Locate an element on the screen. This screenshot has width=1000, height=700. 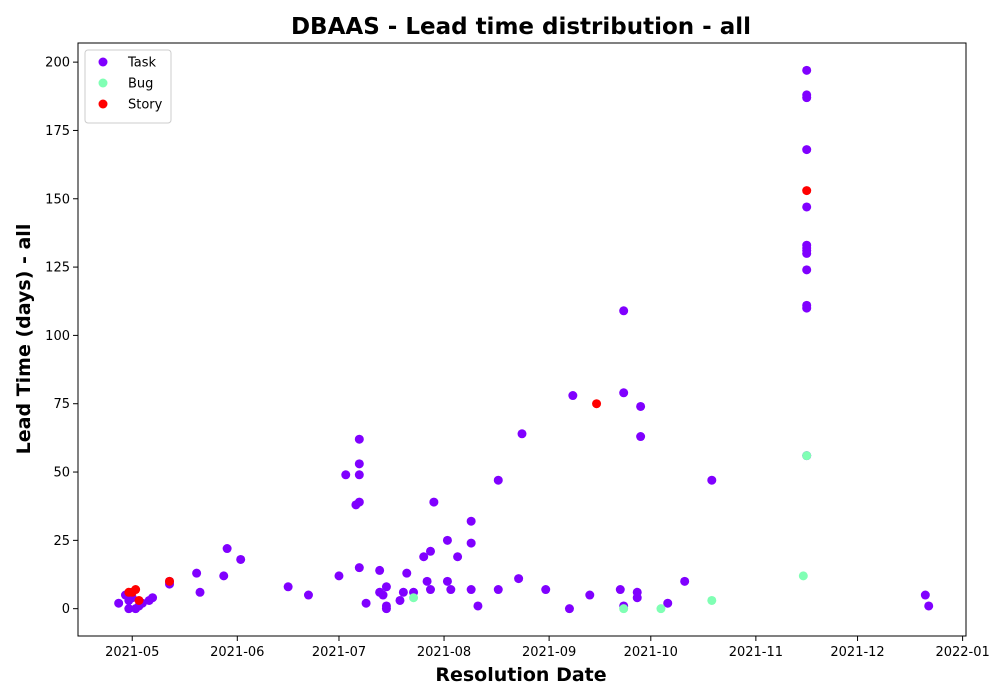
y-tick-label: 25 is located at coordinates (61, 541).